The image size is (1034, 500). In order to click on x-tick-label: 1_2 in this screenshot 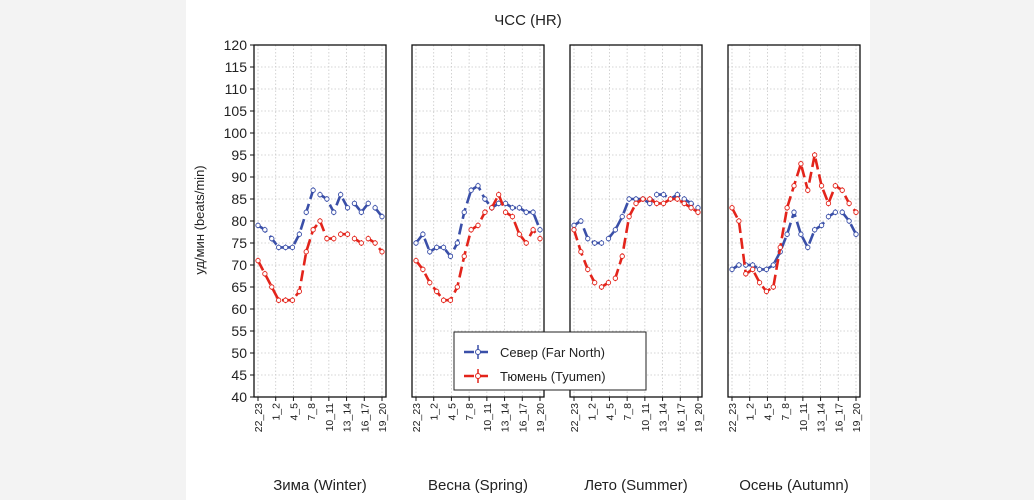, I will do `click(277, 412)`.